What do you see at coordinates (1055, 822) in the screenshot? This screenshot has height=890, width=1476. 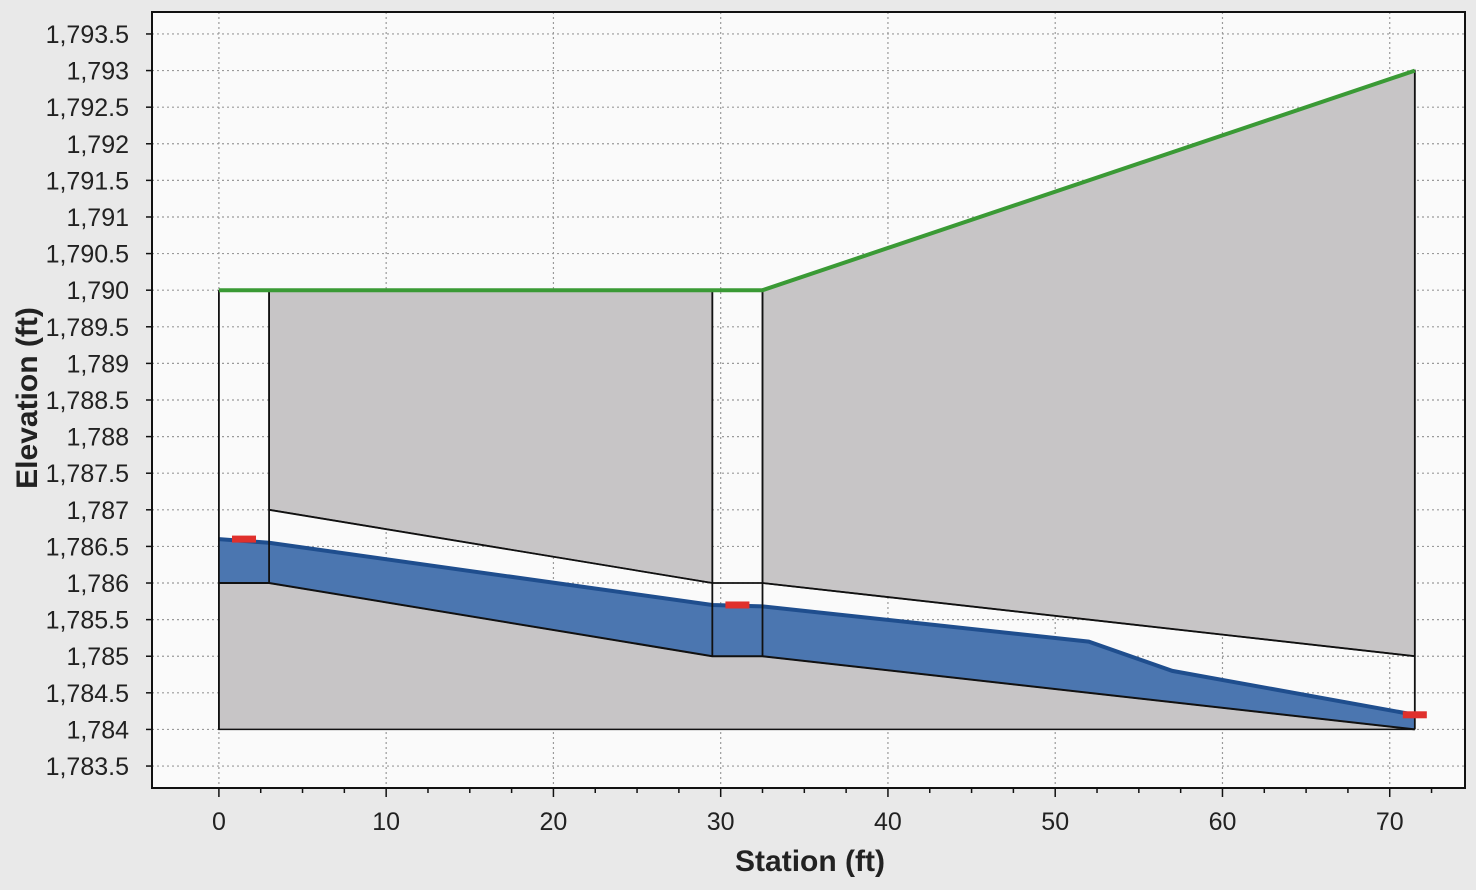 I see `x-tick-label: 50` at bounding box center [1055, 822].